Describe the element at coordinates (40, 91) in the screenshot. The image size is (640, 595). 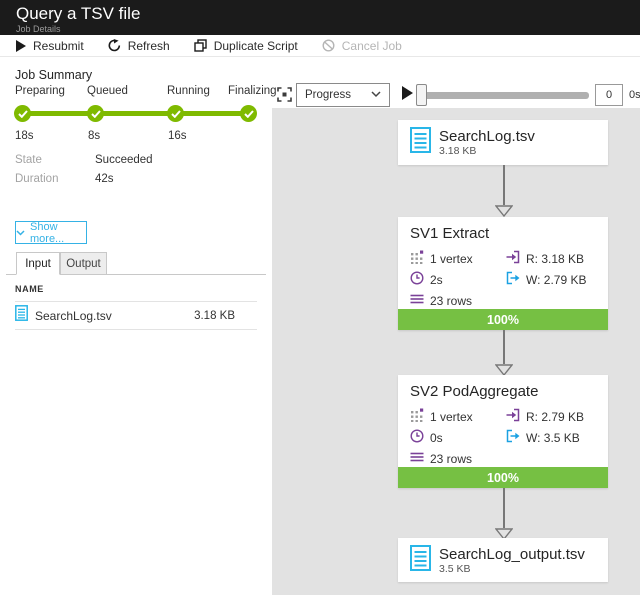
I see `stage-label-preparing: Preparing` at that location.